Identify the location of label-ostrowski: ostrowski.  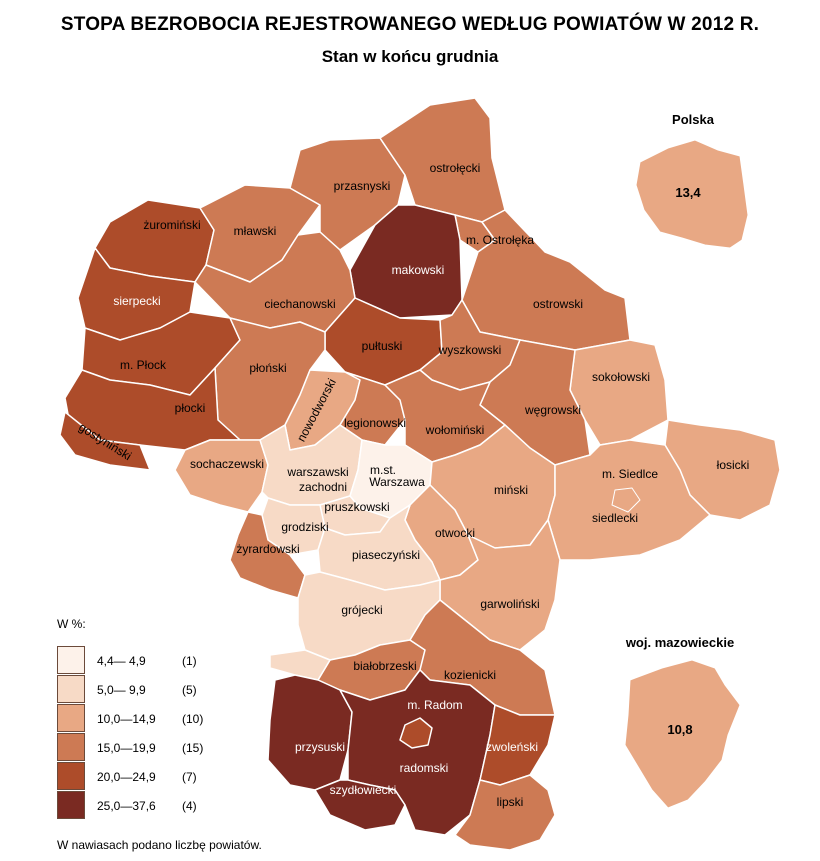
(558, 304).